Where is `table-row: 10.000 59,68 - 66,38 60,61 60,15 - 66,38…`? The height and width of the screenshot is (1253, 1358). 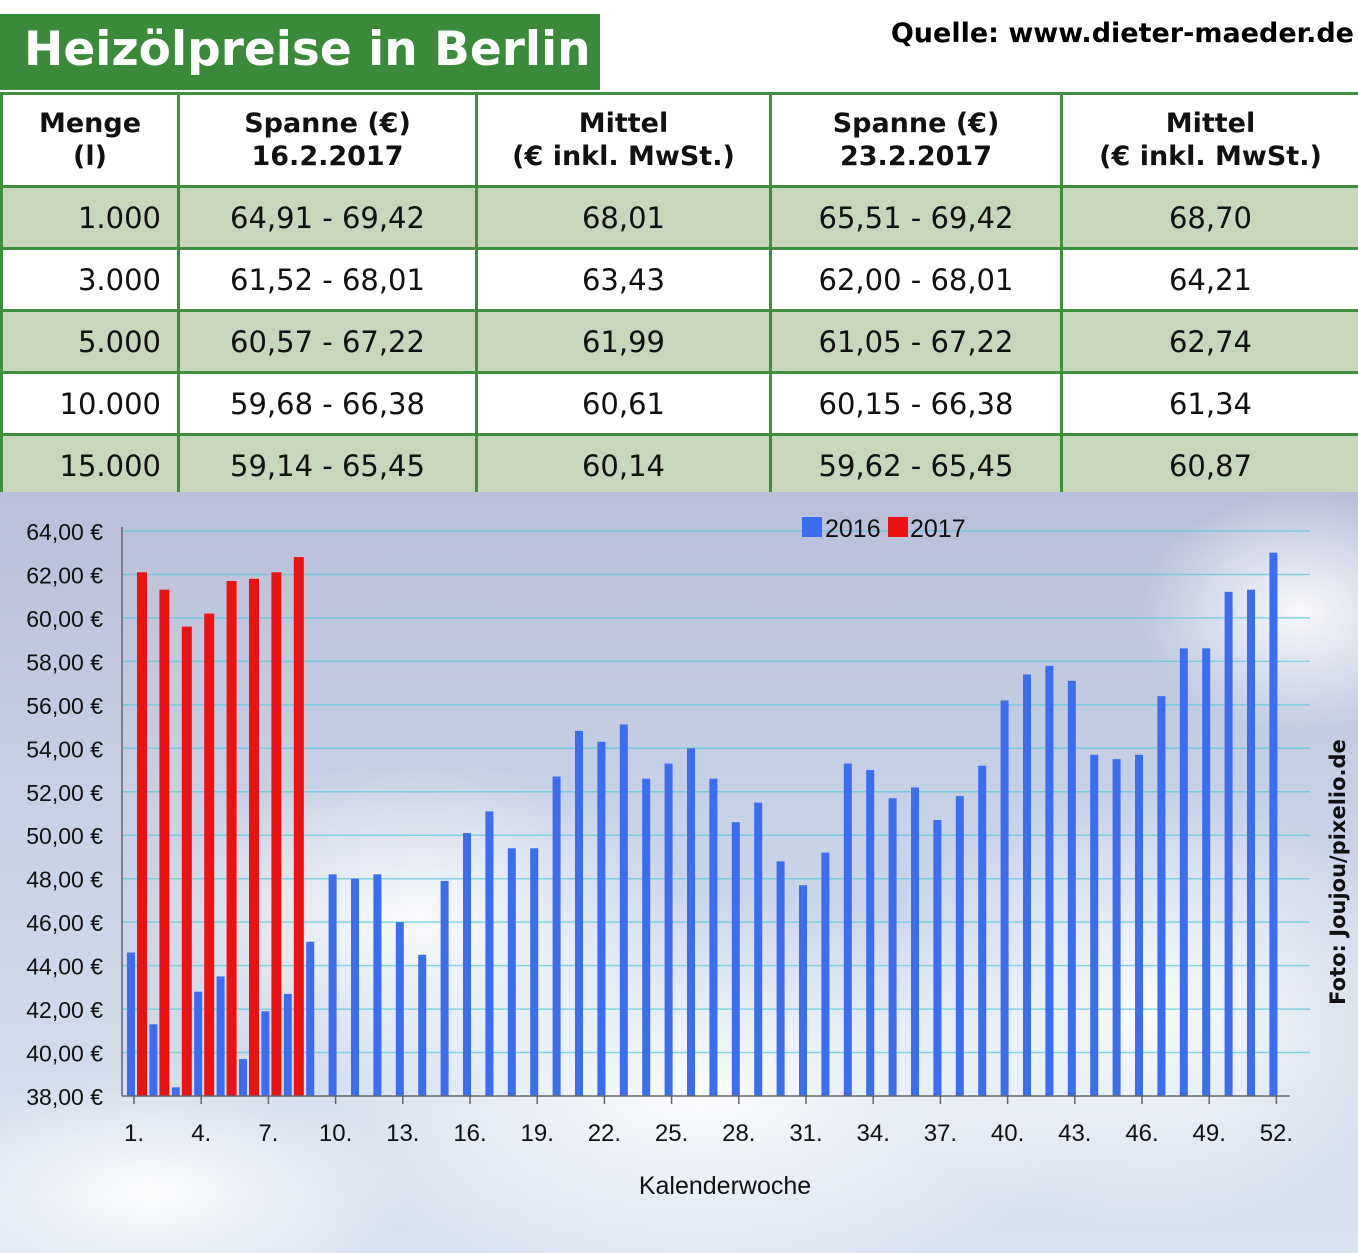 table-row: 10.000 59,68 - 66,38 60,61 60,15 - 66,38… is located at coordinates (679, 403).